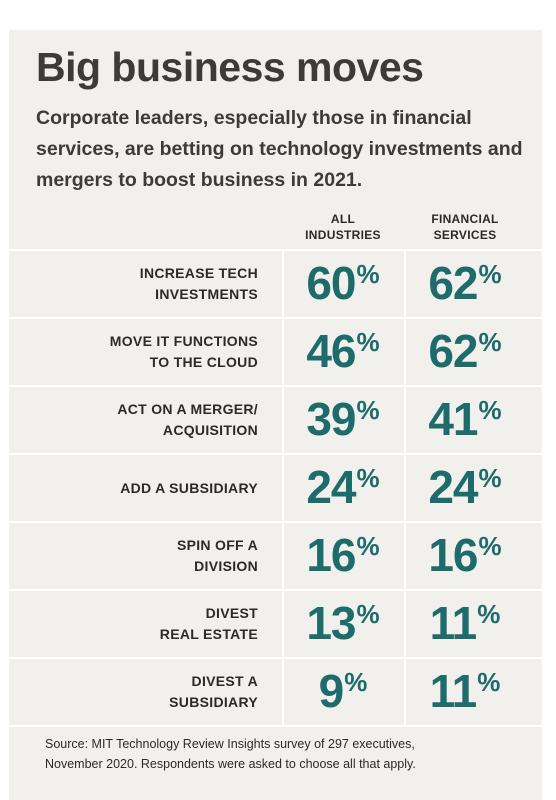 The height and width of the screenshot is (800, 556). Describe the element at coordinates (183, 341) in the screenshot. I see `row-label-line: MOVE IT FUNCTIONS` at that location.